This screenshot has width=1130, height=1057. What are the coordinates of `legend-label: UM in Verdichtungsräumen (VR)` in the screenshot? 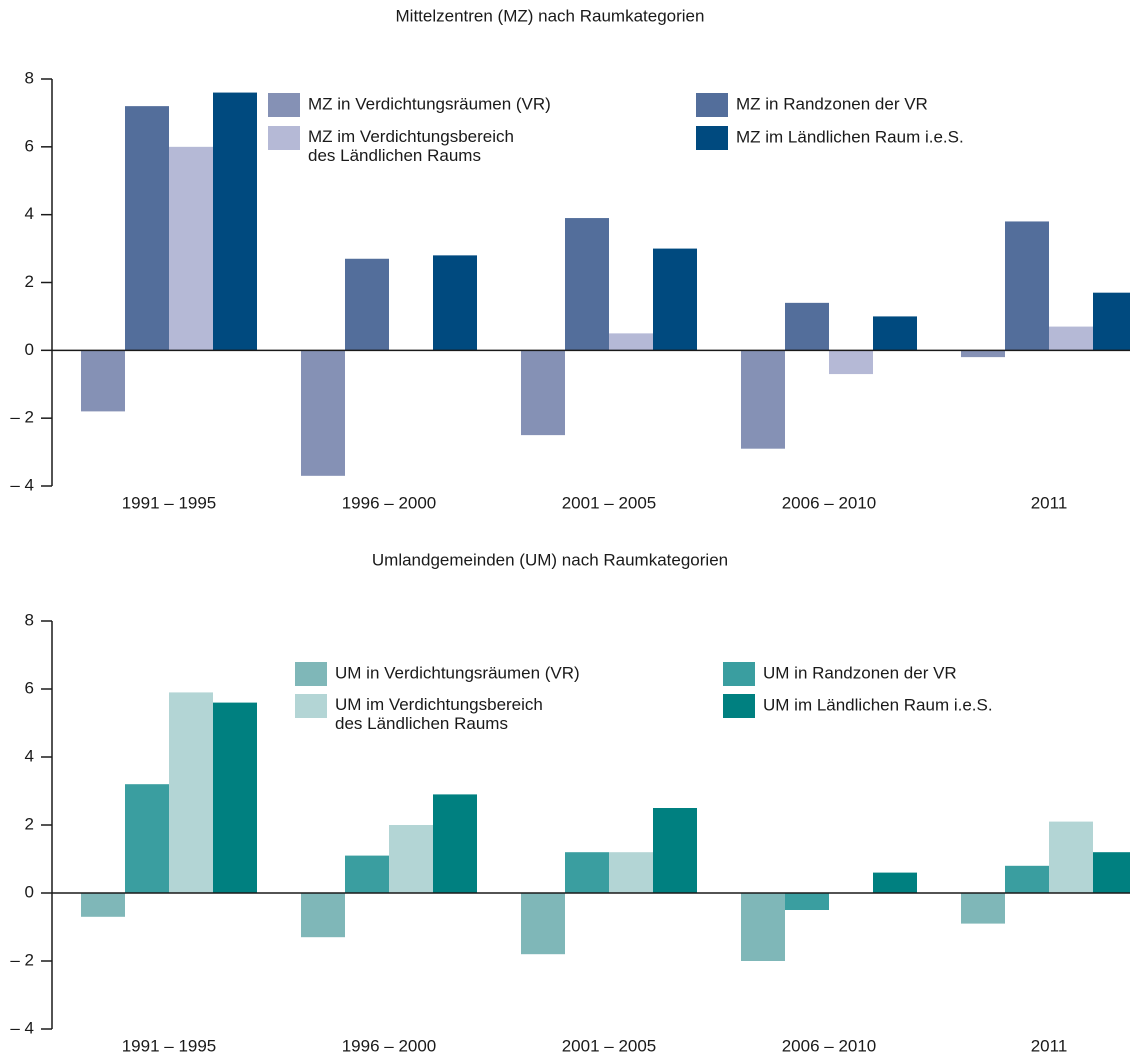 It's located at (457, 672).